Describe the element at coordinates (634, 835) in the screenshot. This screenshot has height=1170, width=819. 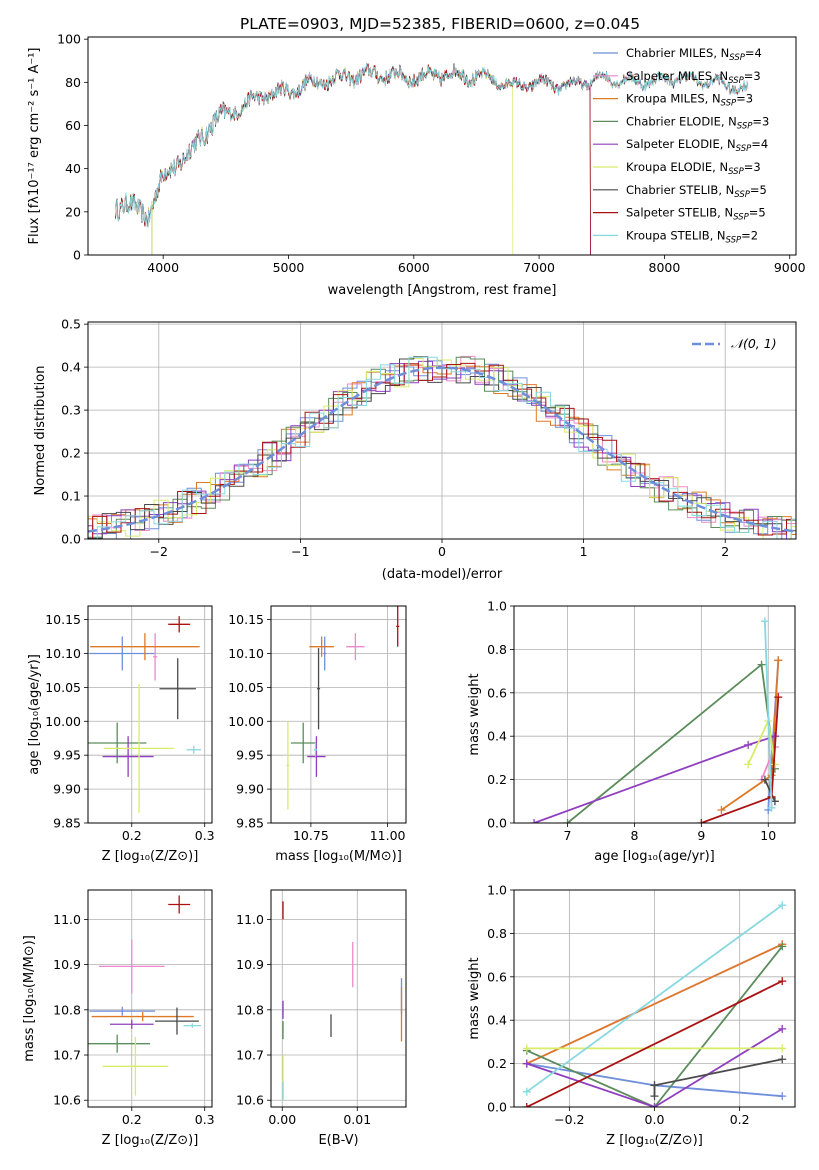
I see `x-tick-label: 8` at that location.